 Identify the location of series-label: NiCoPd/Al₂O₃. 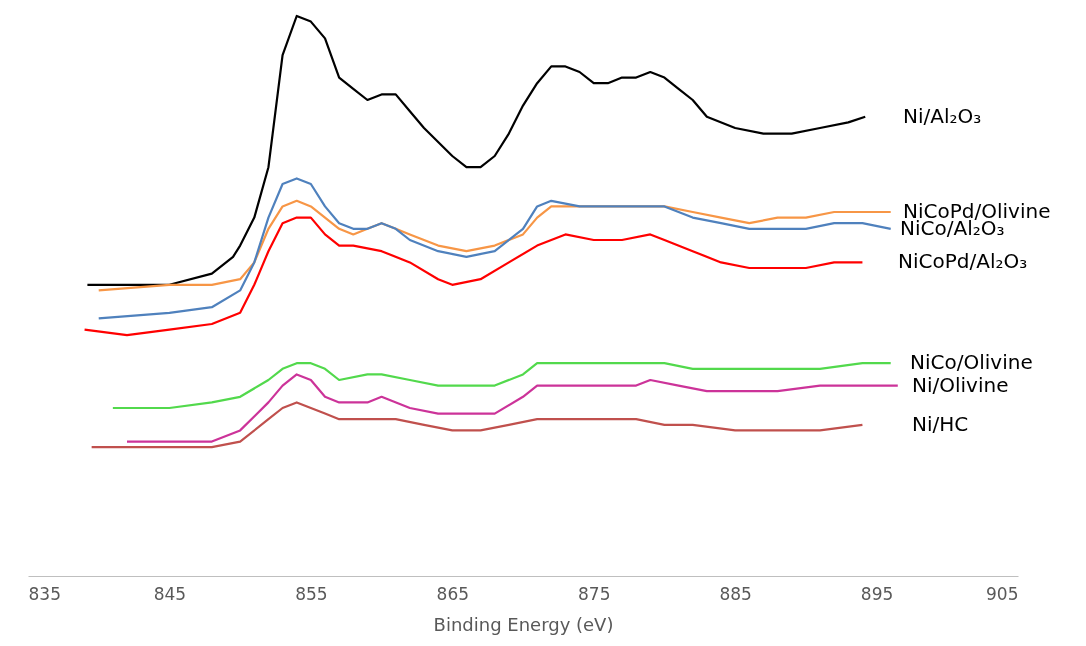
(963, 261).